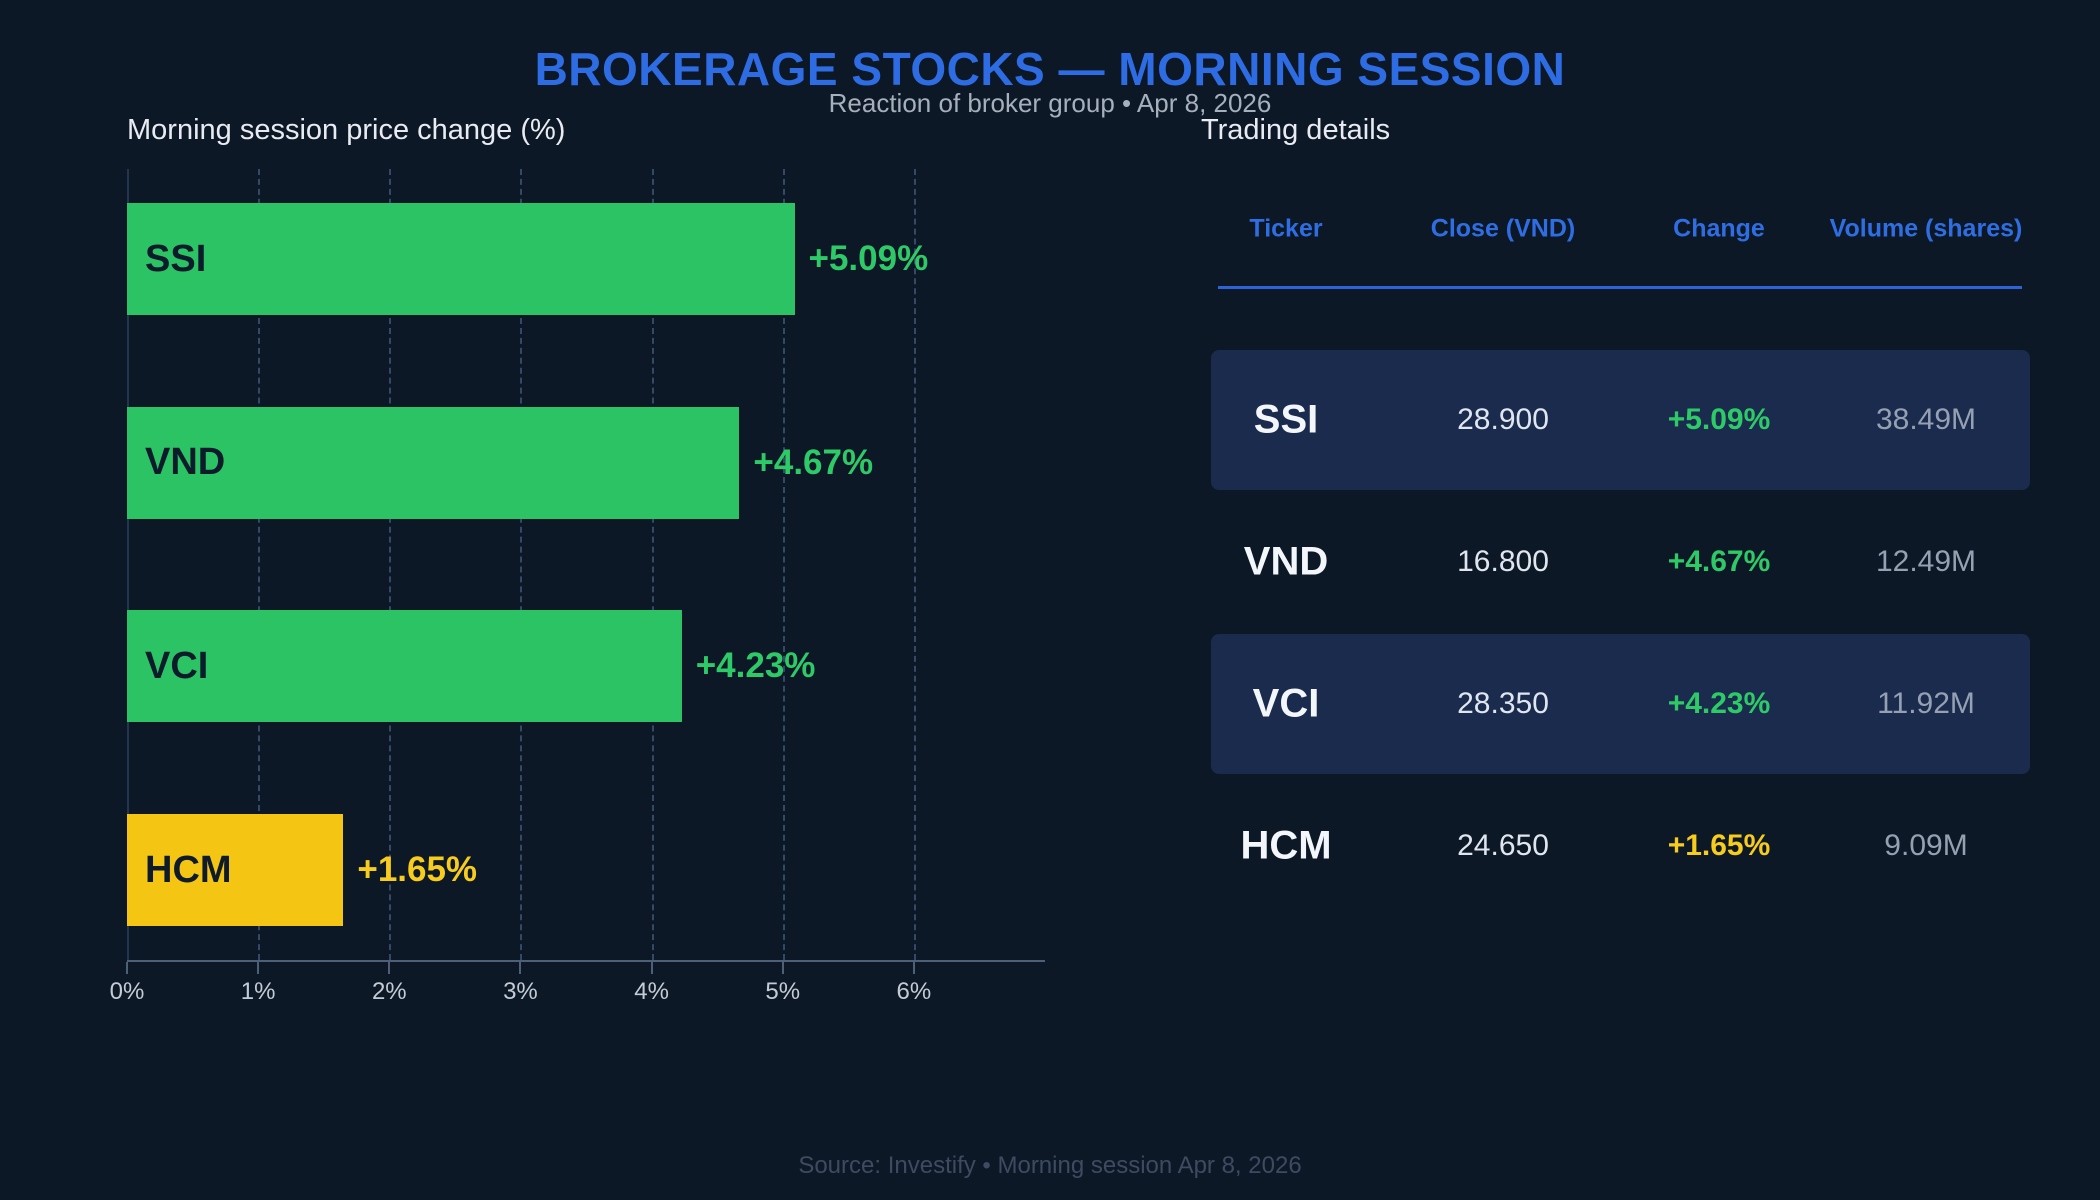  I want to click on axis-tick-label: 2%, so click(389, 991).